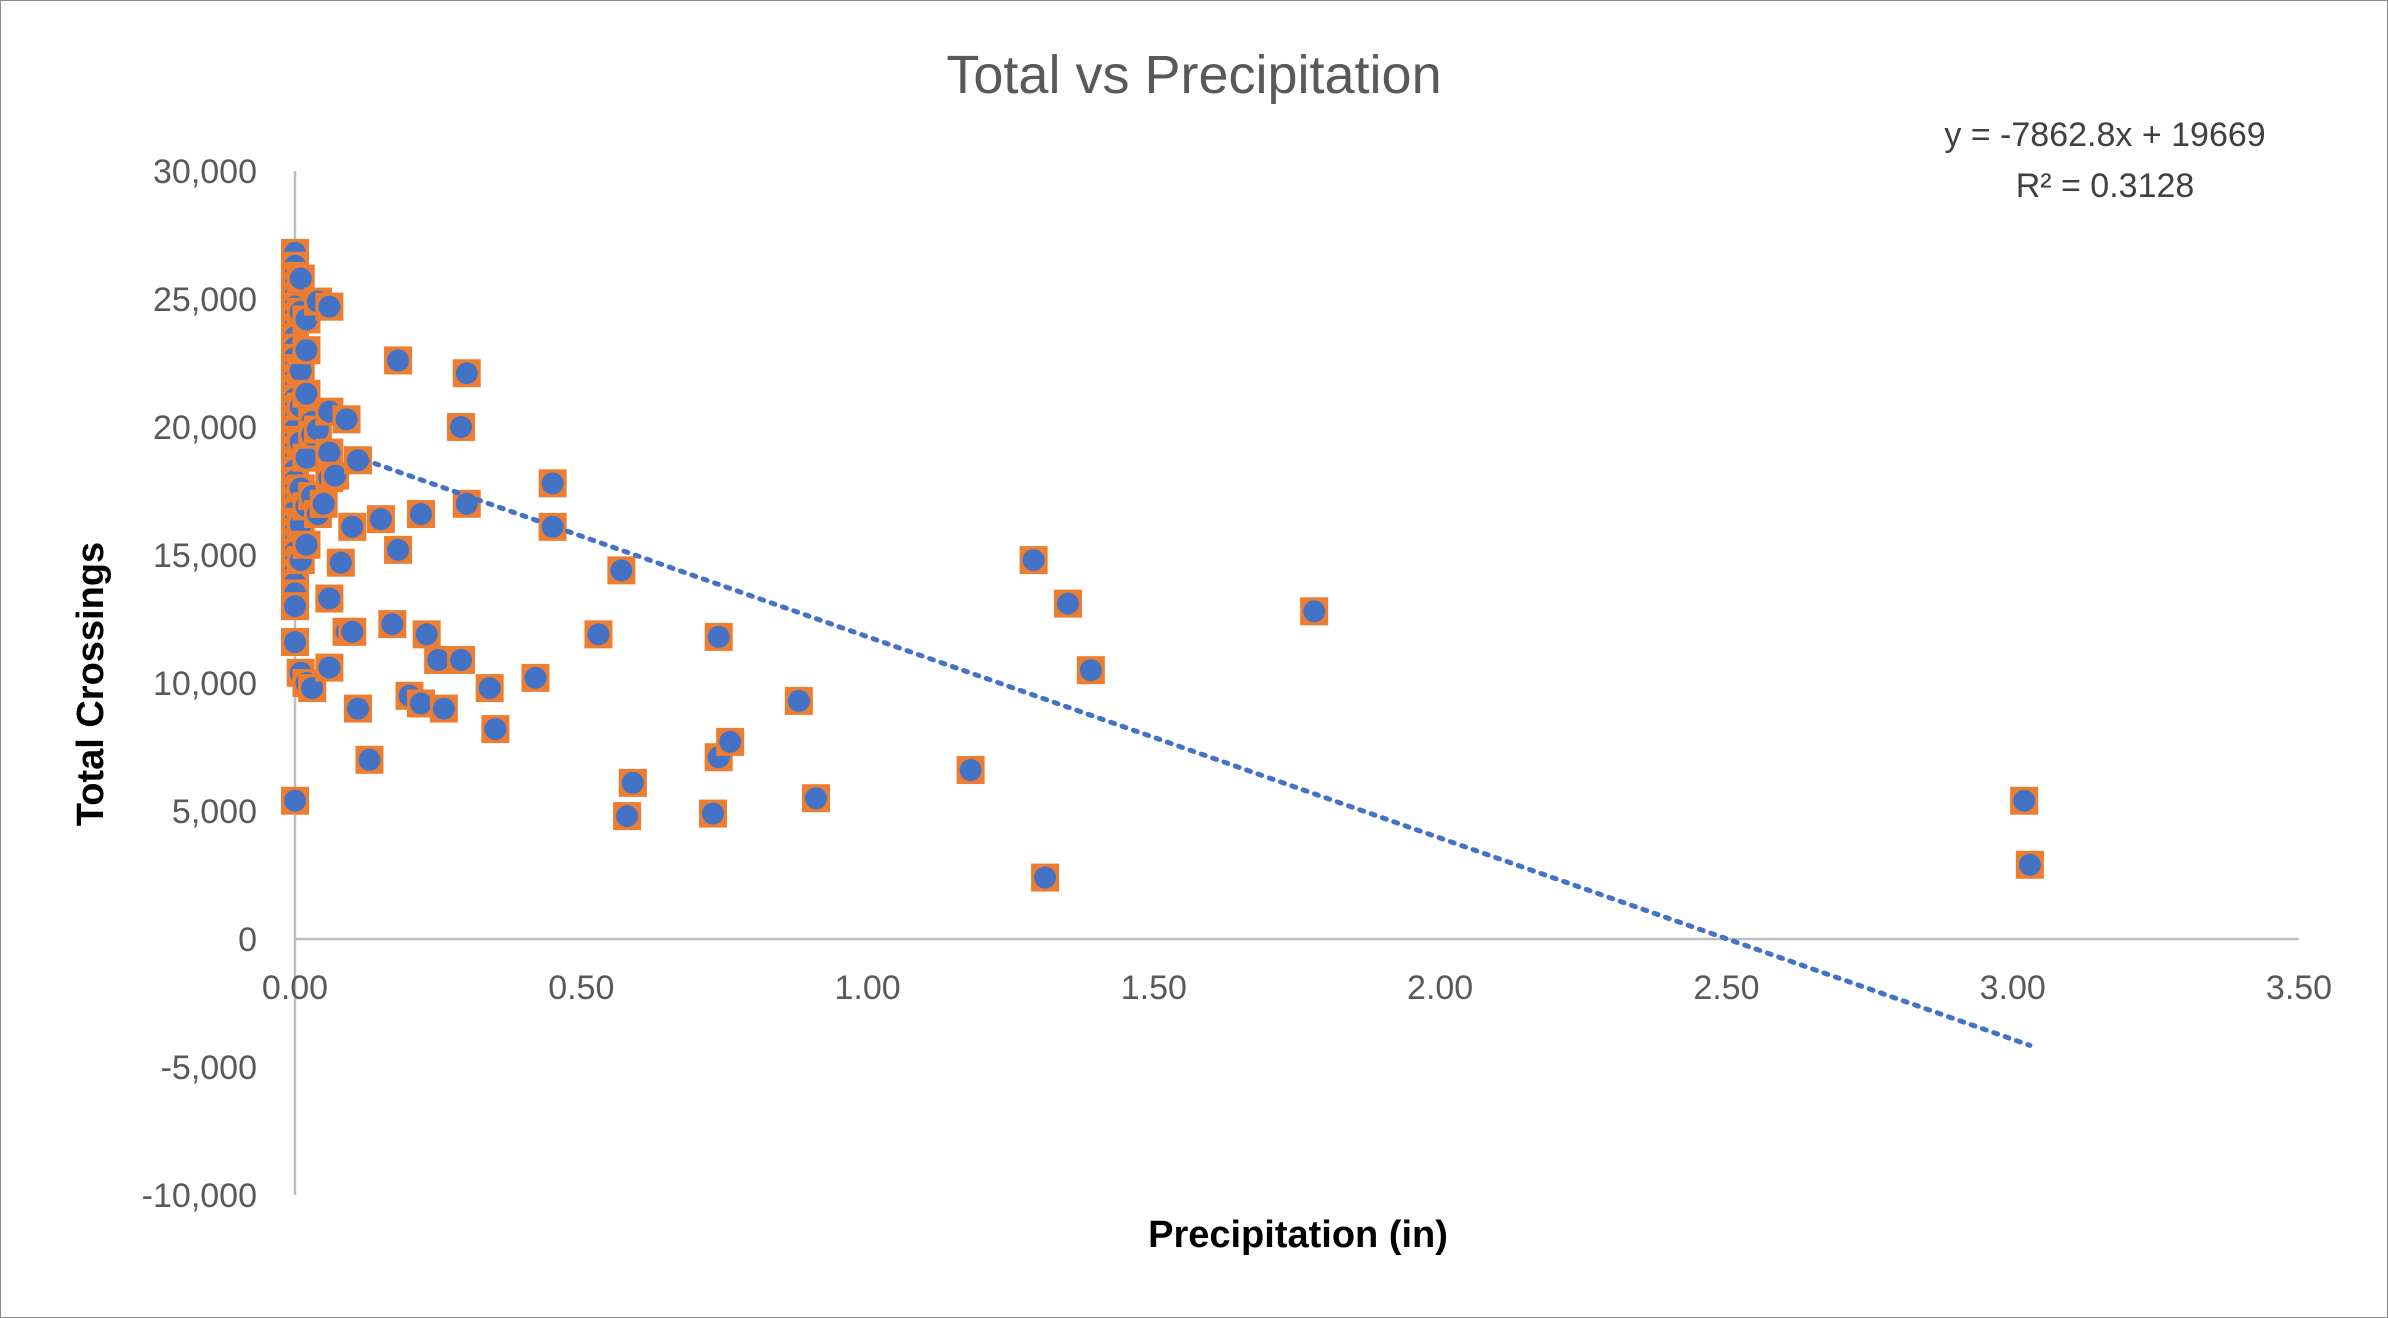  What do you see at coordinates (2299, 988) in the screenshot?
I see `x-tick-label: 3.50` at bounding box center [2299, 988].